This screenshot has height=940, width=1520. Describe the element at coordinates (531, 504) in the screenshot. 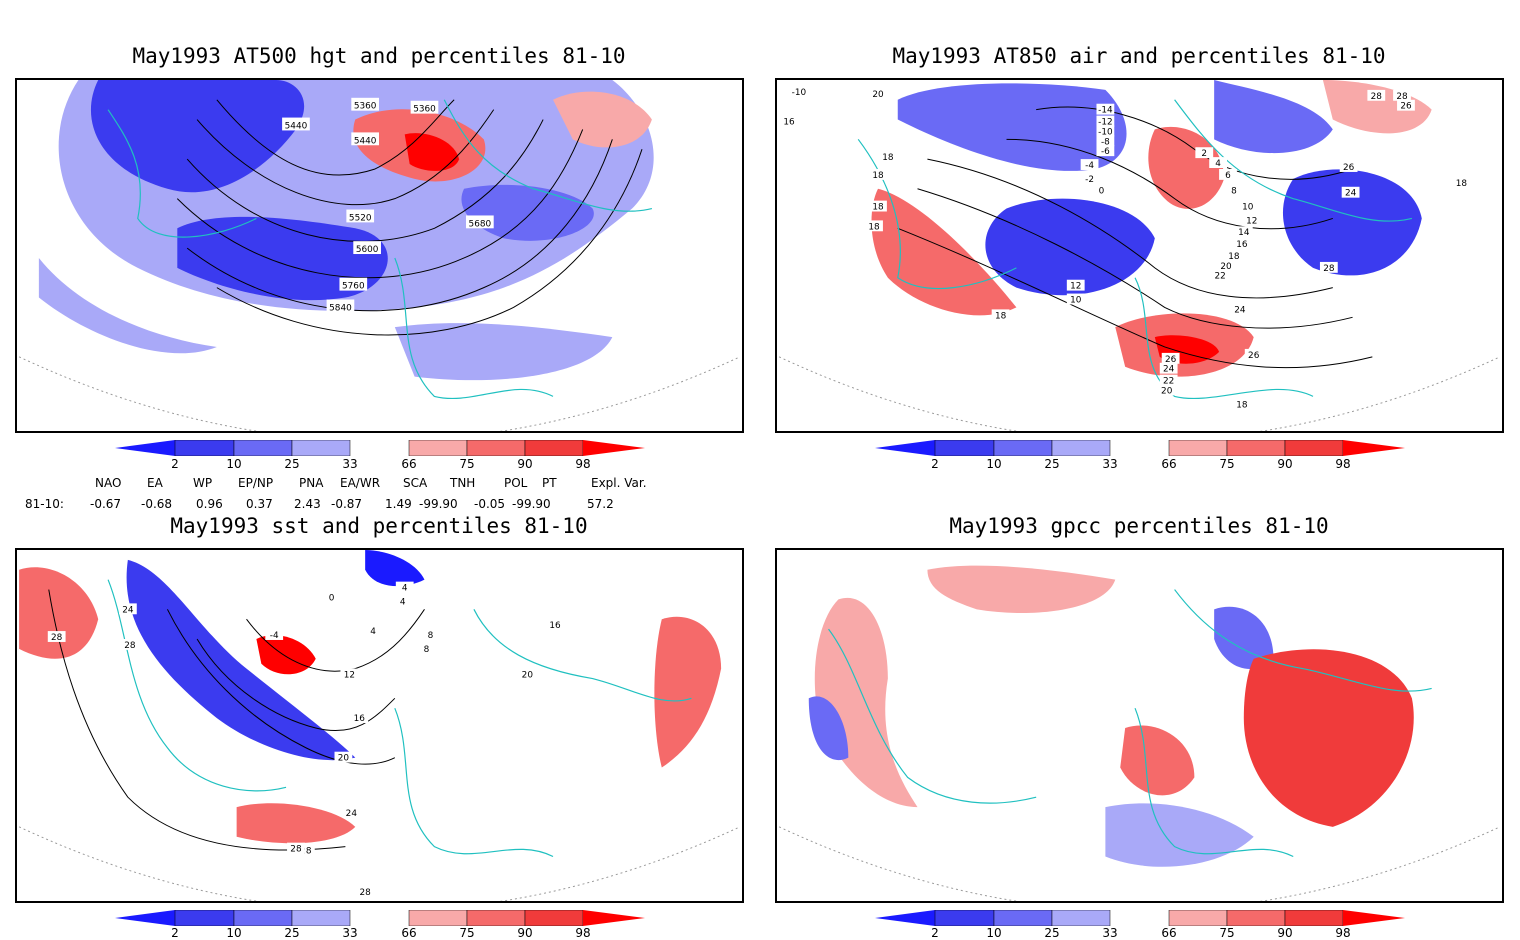

I see `index-value: -99.90` at that location.